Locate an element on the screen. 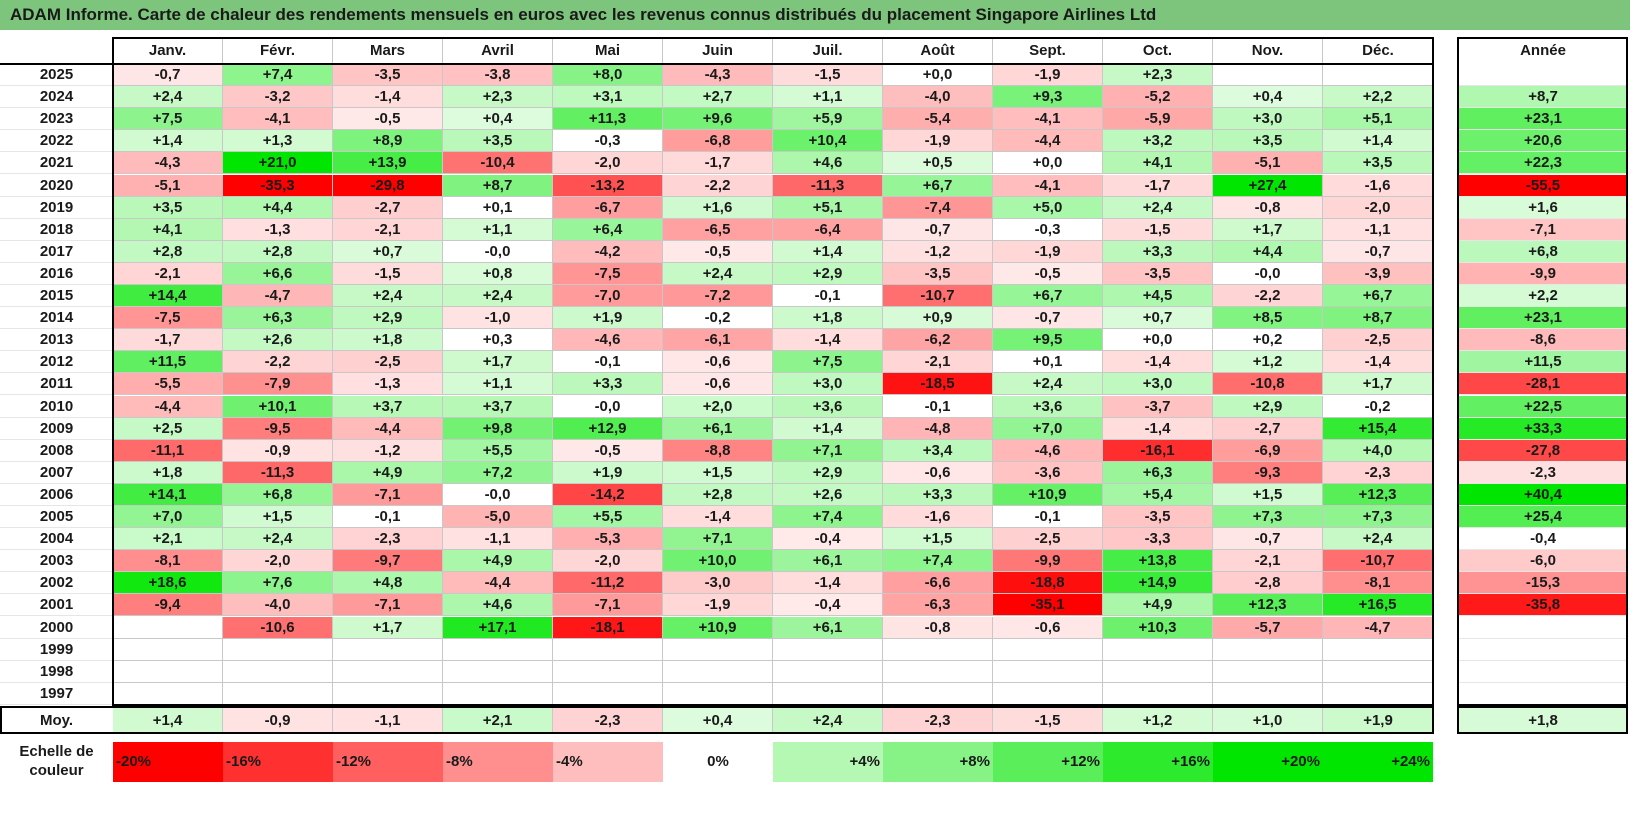 The height and width of the screenshot is (815, 1630). column-header: Nov. is located at coordinates (1268, 51).